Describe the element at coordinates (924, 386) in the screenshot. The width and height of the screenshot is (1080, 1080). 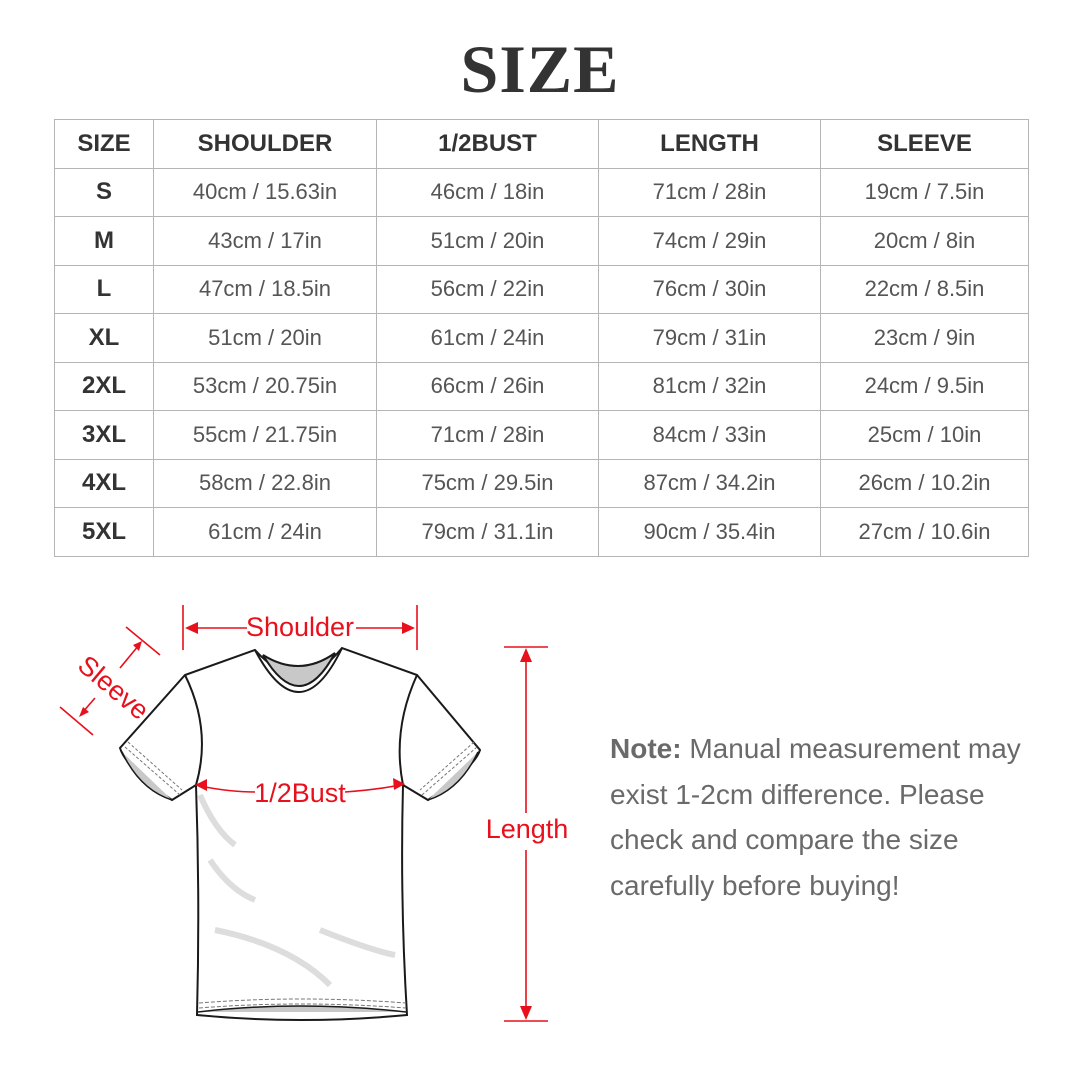
I see `measurement-cell: 24cm / 9.5in` at that location.